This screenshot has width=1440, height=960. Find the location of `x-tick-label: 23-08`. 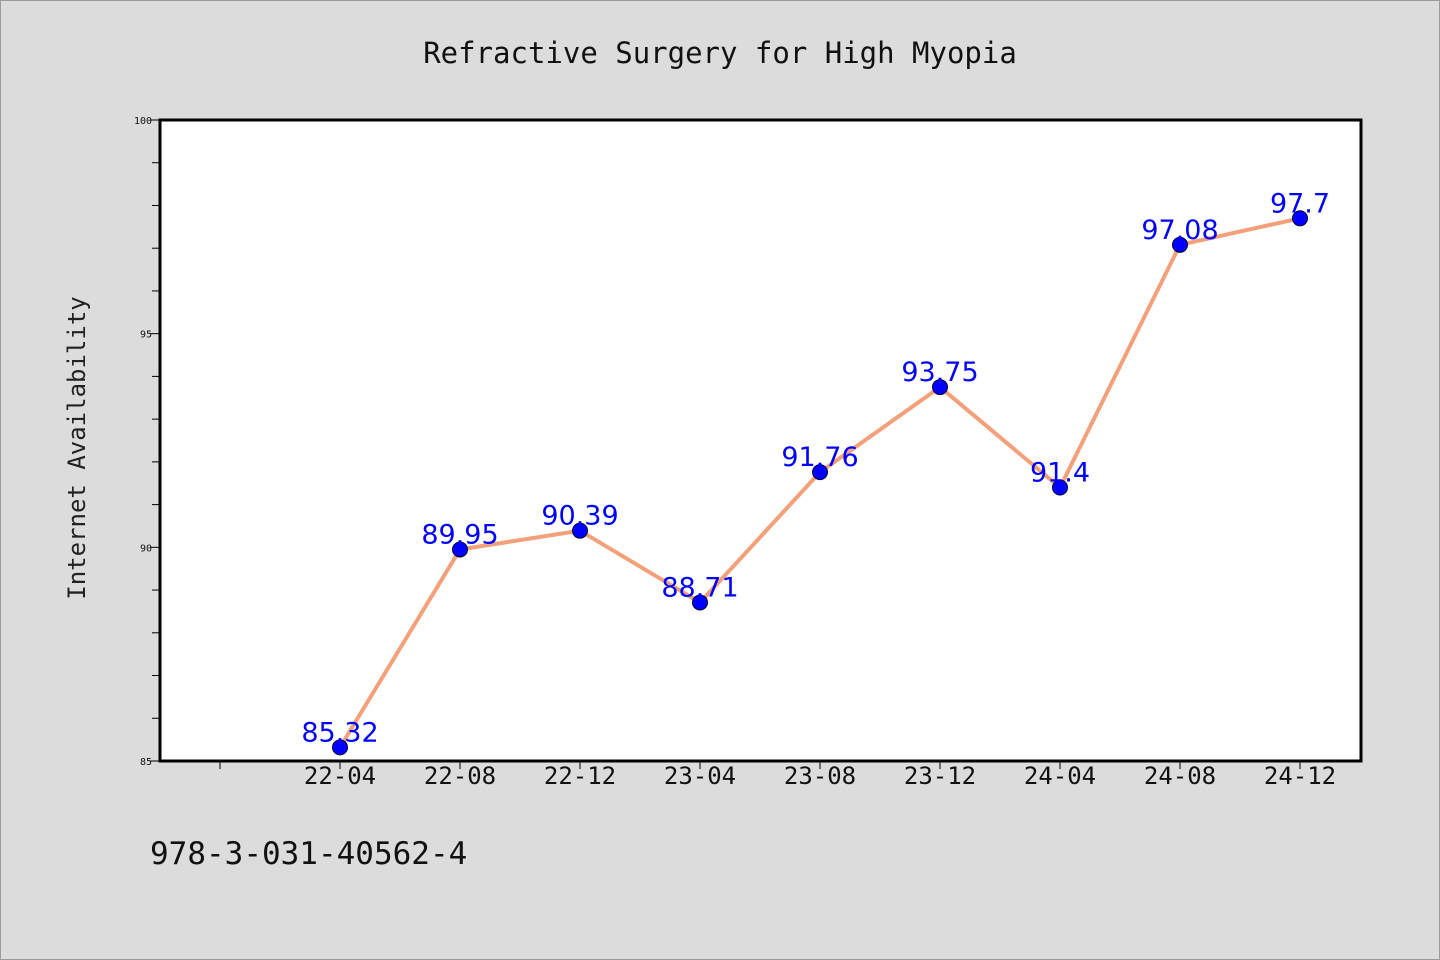

x-tick-label: 23-08 is located at coordinates (820, 776).